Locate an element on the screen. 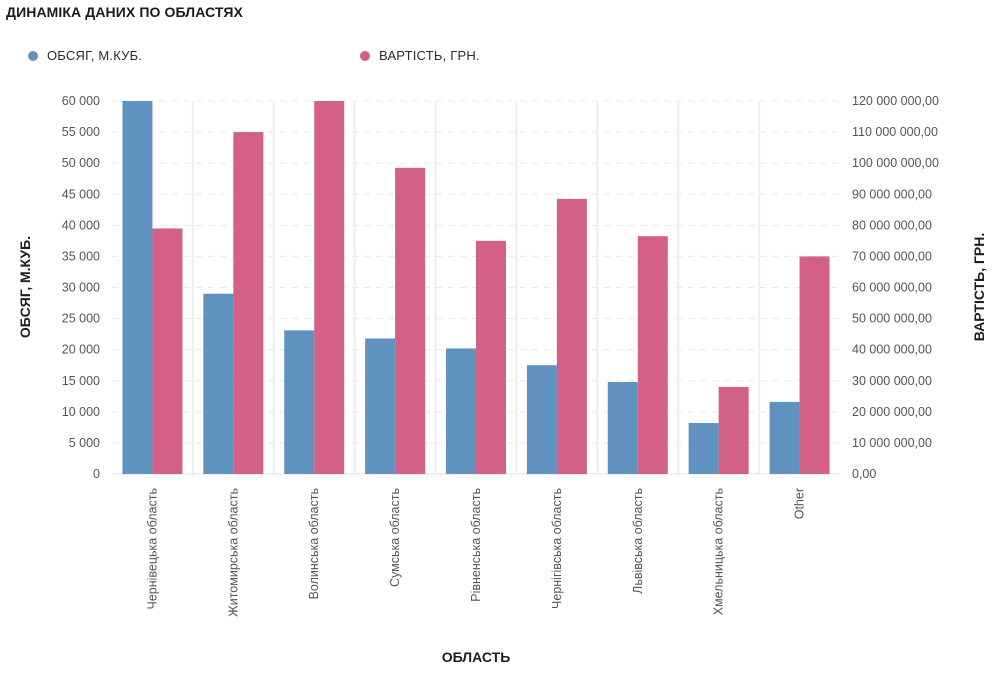 The image size is (999, 680). legend-label-cost: ВАРТІСТЬ, ГРН. is located at coordinates (429, 55).